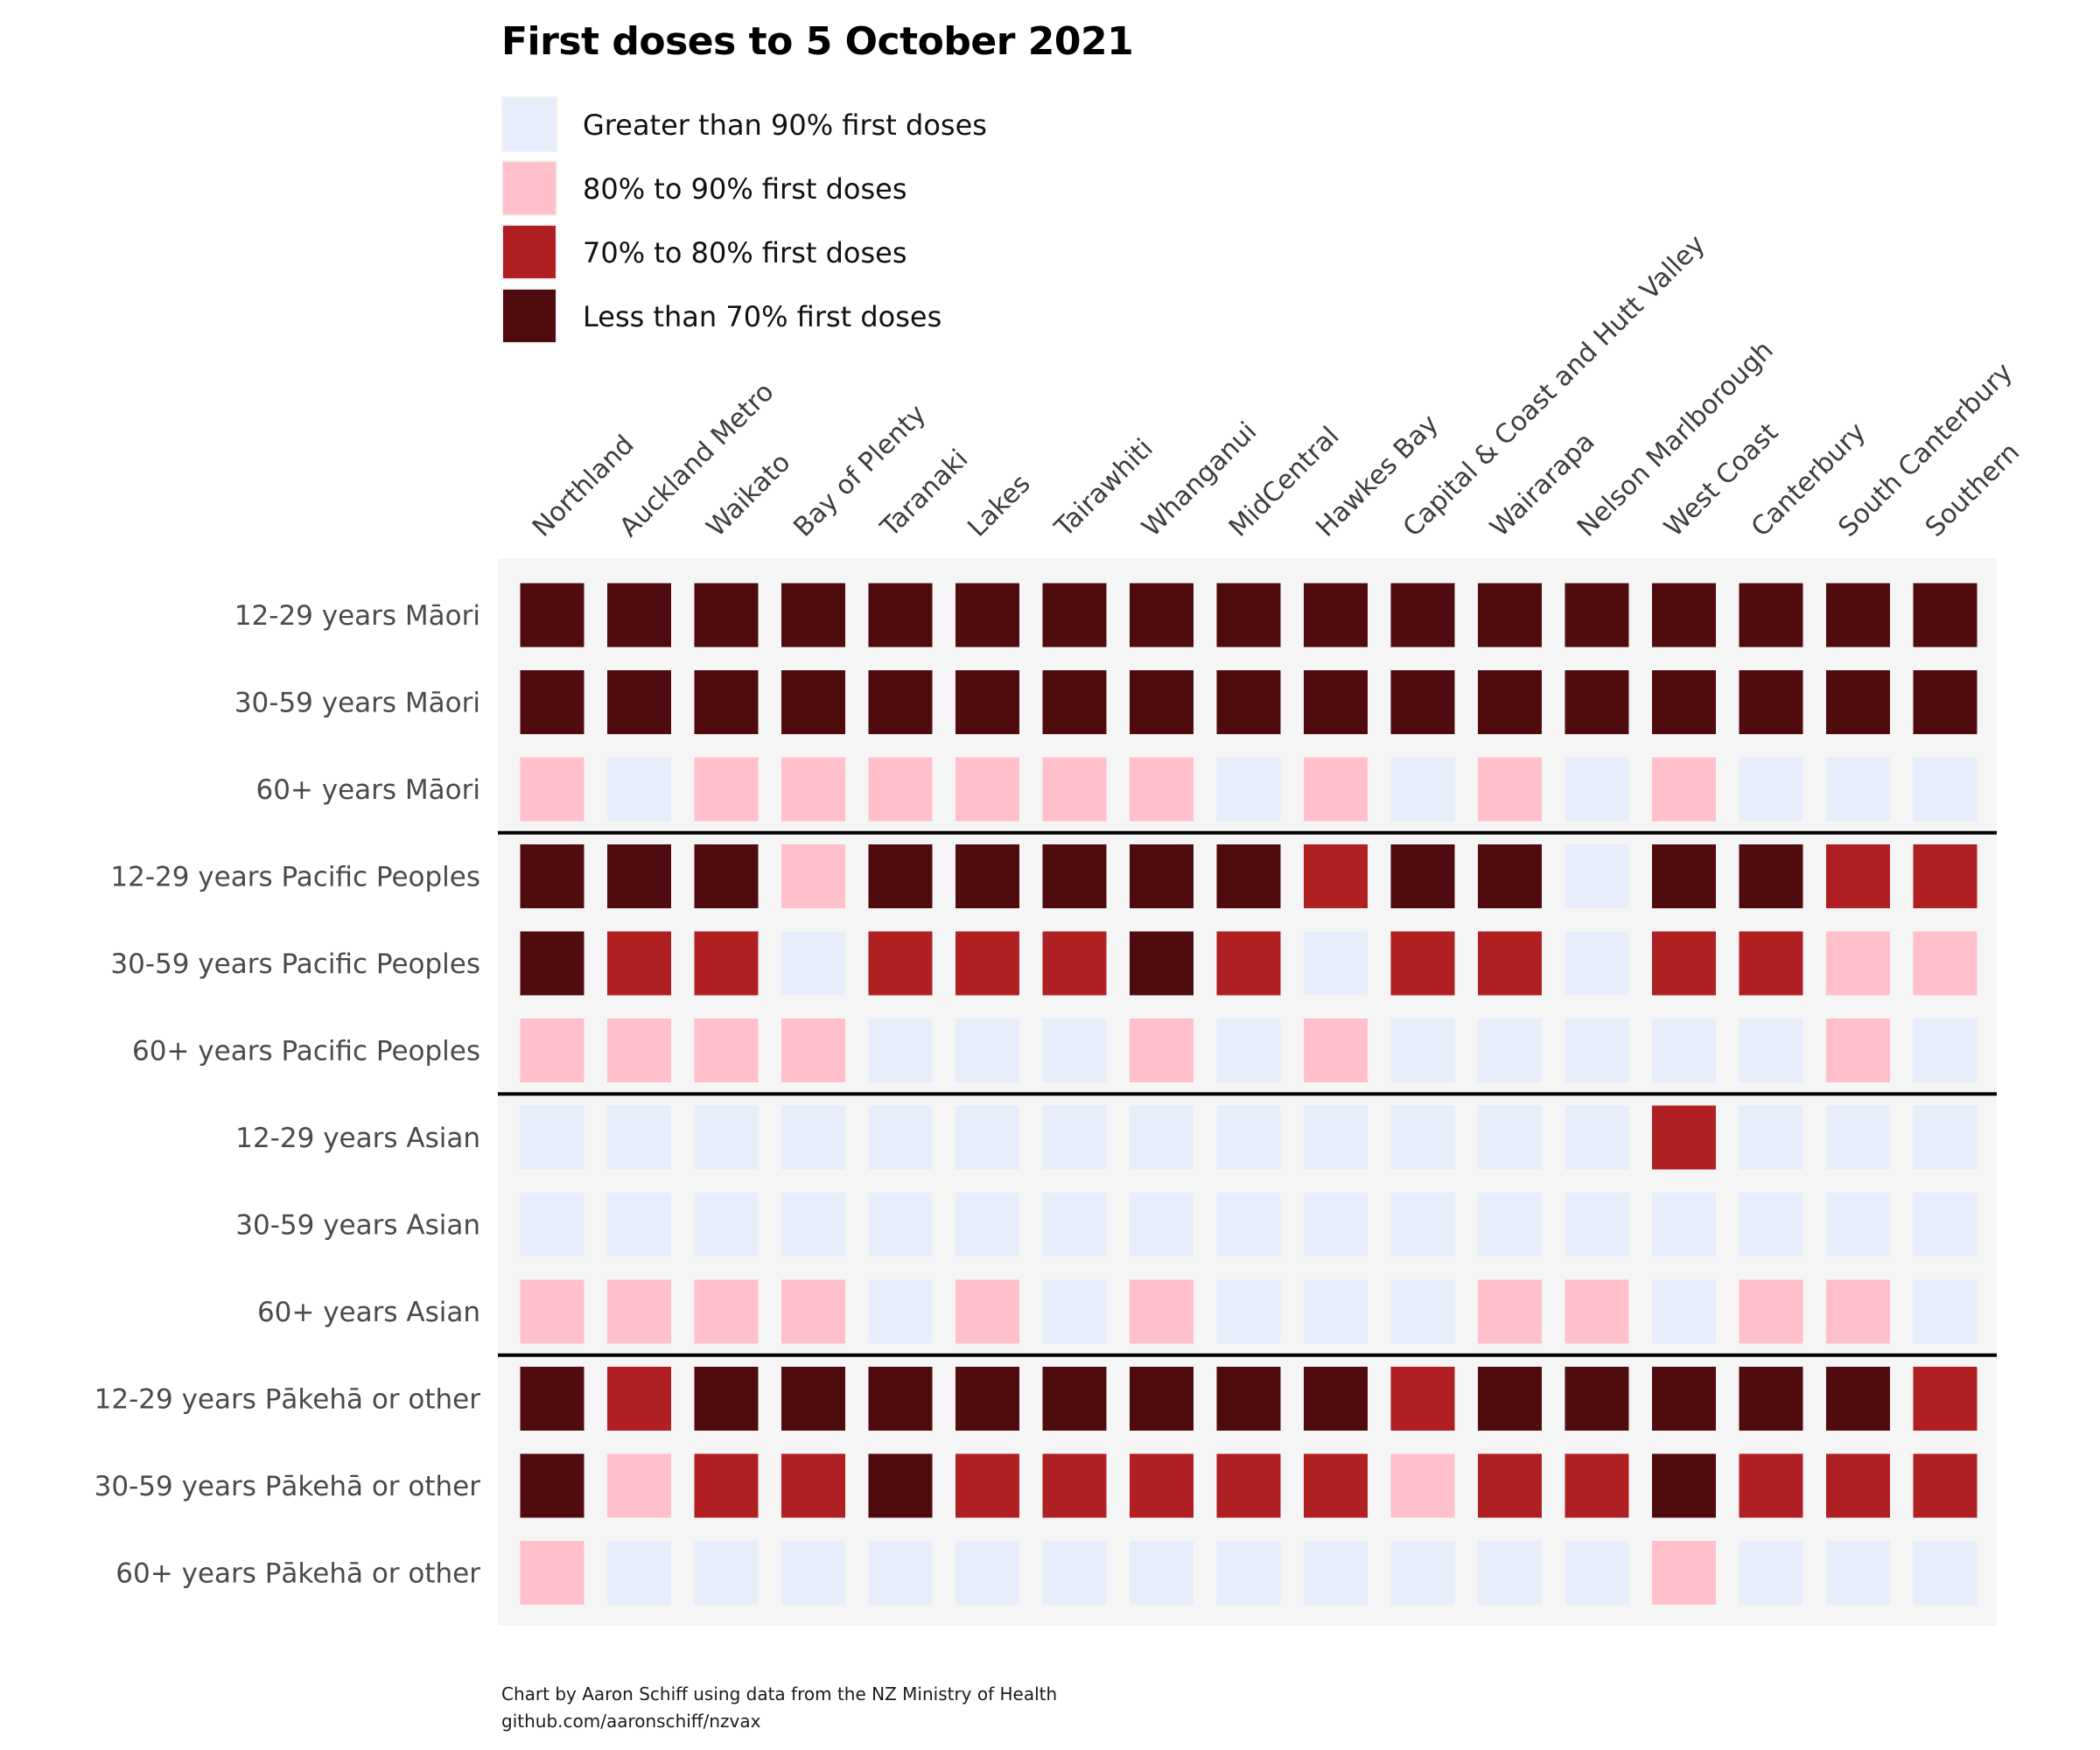  What do you see at coordinates (368, 790) in the screenshot?
I see `row-label: 60+ years Māori` at bounding box center [368, 790].